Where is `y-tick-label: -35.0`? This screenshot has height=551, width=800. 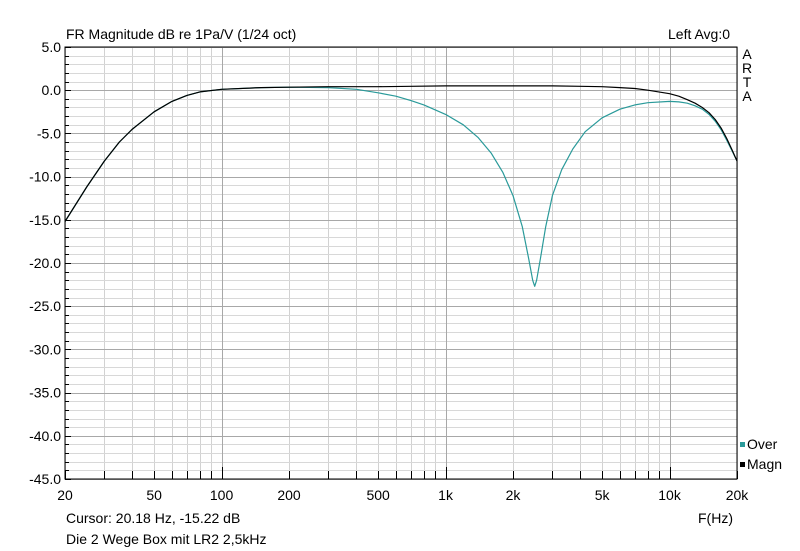 y-tick-label: -35.0 is located at coordinates (45, 393).